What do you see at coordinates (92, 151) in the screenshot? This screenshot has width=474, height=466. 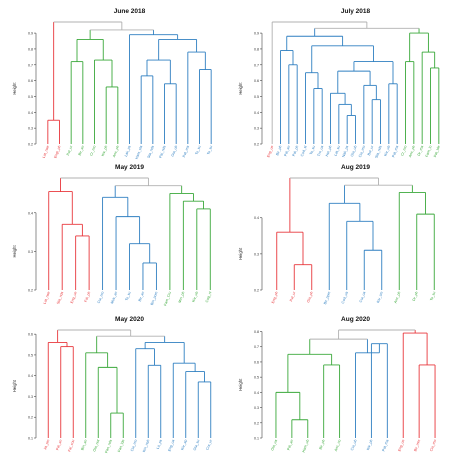 I see `leaf-label: Cr_mo` at bounding box center [92, 151].